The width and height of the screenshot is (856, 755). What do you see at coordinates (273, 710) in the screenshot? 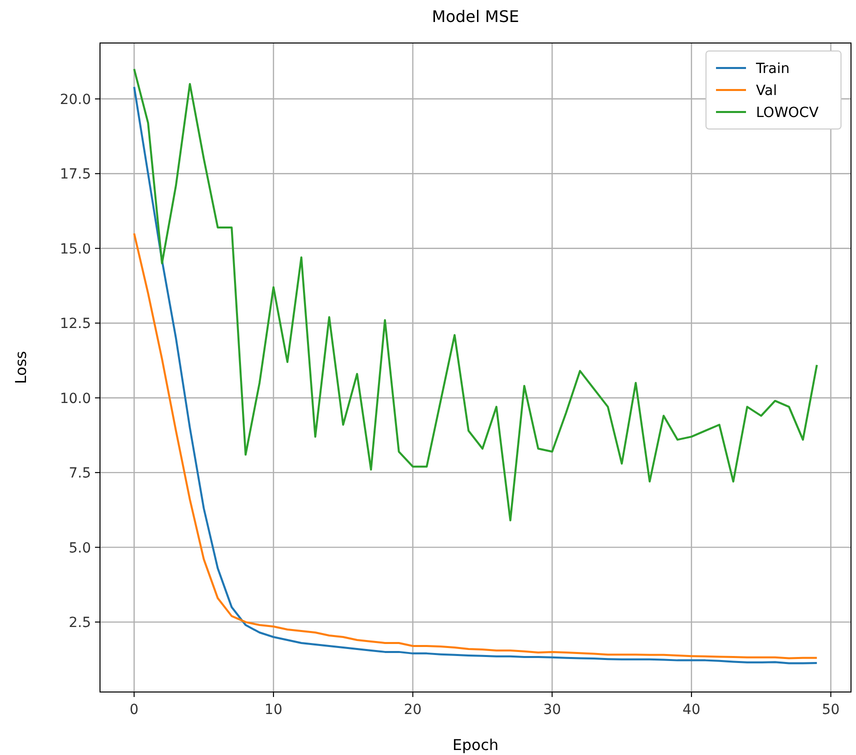
I see `x-tick-label: 10` at bounding box center [273, 710].